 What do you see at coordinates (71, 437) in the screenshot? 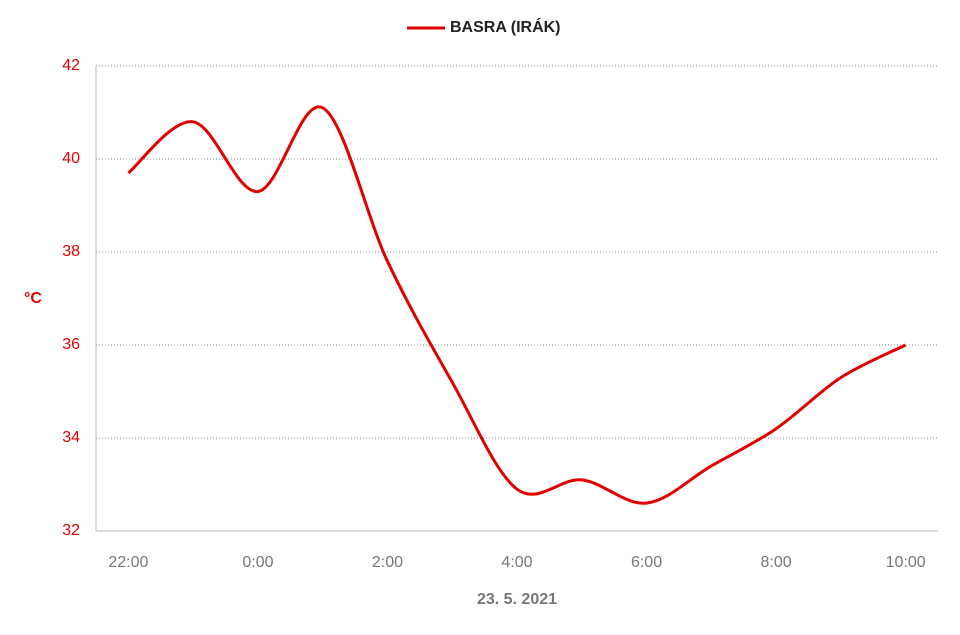
I see `y-tick-label: 34` at bounding box center [71, 437].